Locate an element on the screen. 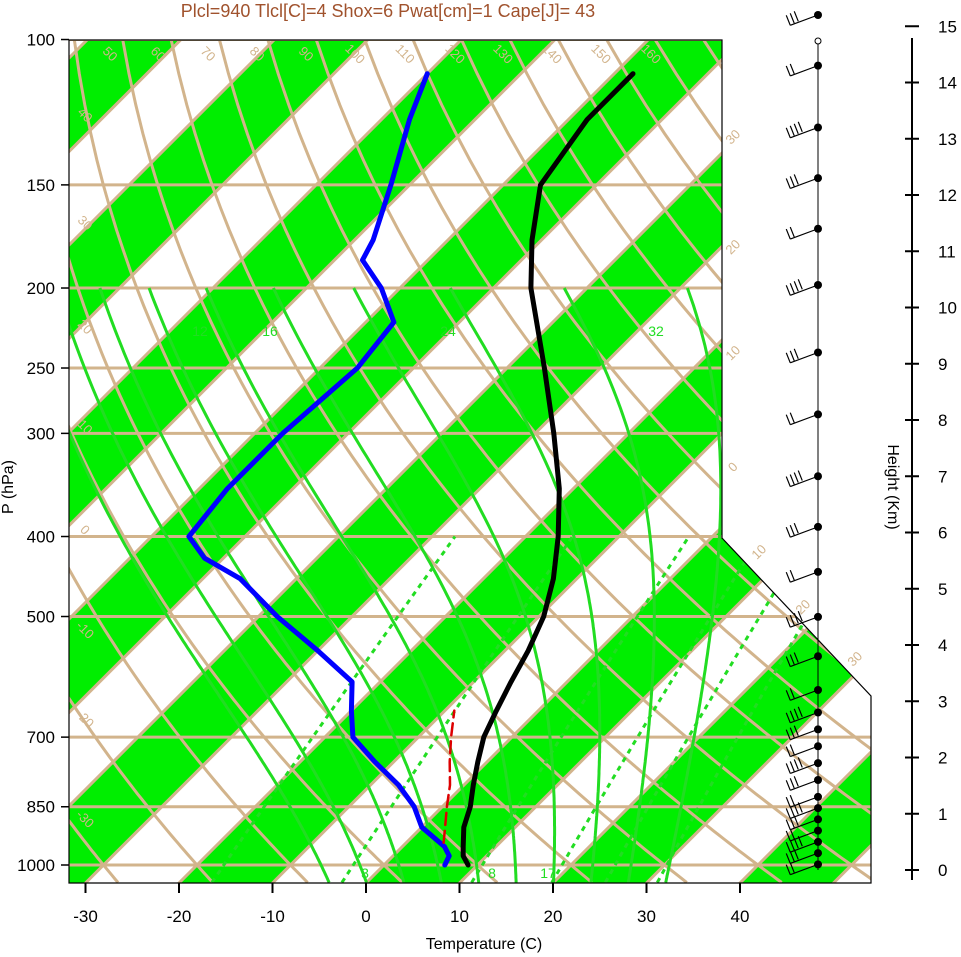  height-tick-label: 5 is located at coordinates (942, 589).